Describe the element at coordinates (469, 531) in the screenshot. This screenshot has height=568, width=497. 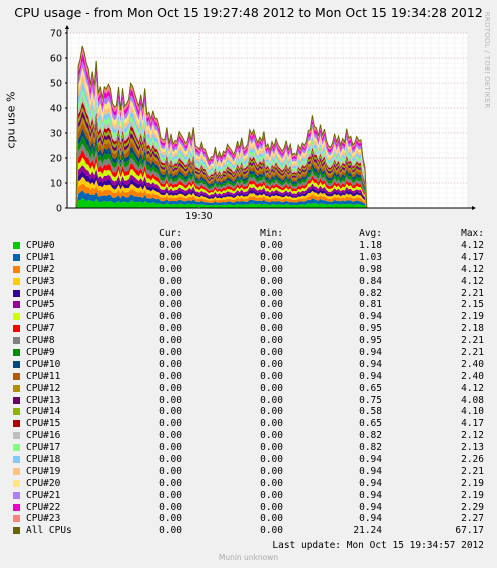
I see `legend-max: 67.17` at that location.